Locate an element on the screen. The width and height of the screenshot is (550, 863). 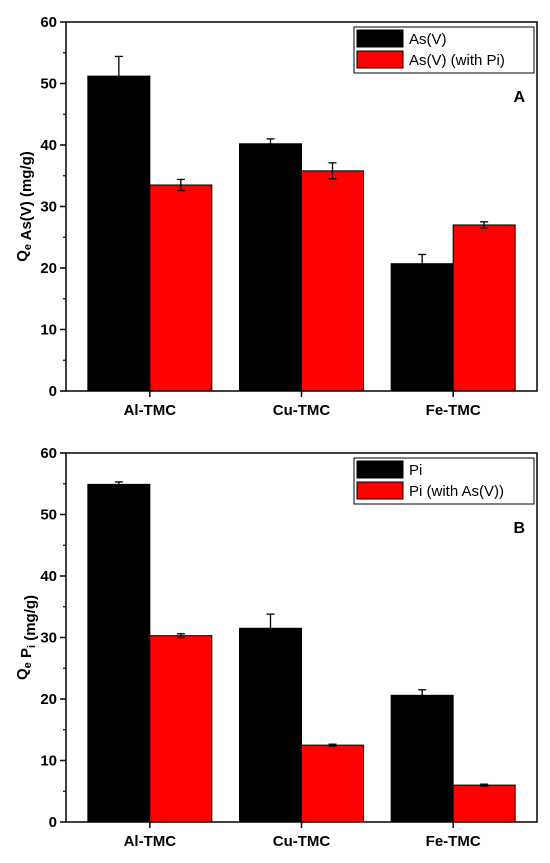
legend-swatch-as-v-with-pi is located at coordinates (380, 59).